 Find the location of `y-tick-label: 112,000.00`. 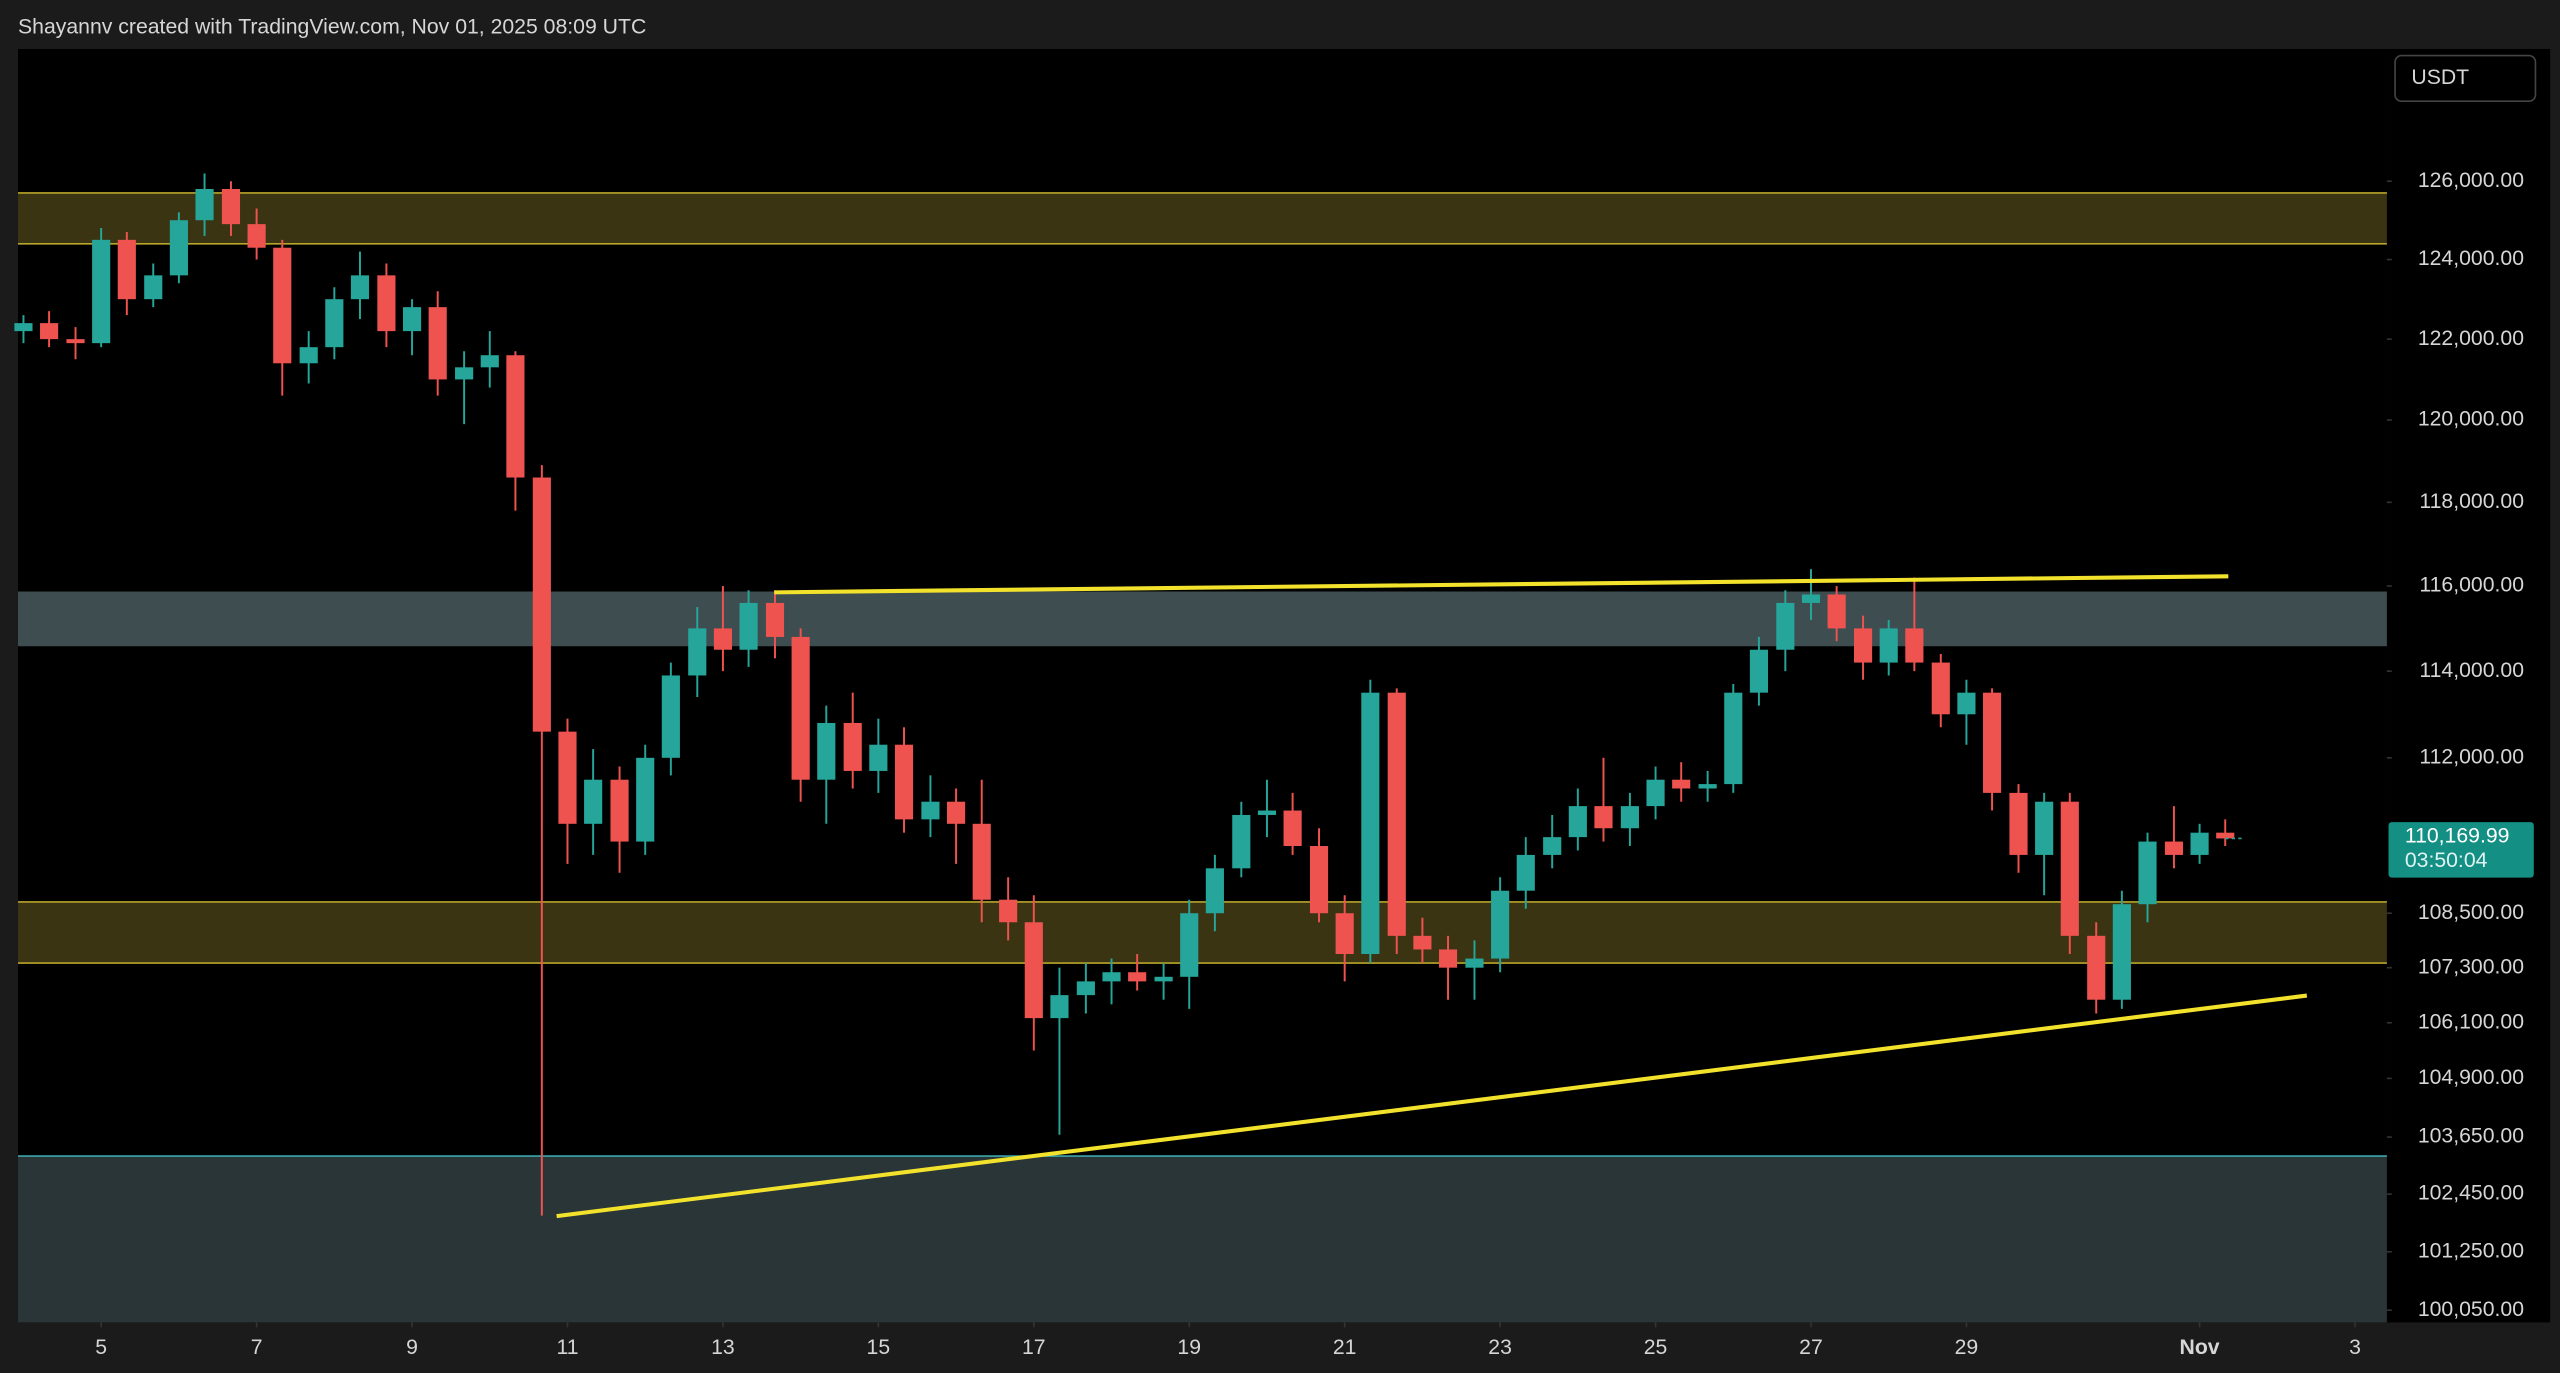

y-tick-label: 112,000.00 is located at coordinates (2471, 756).